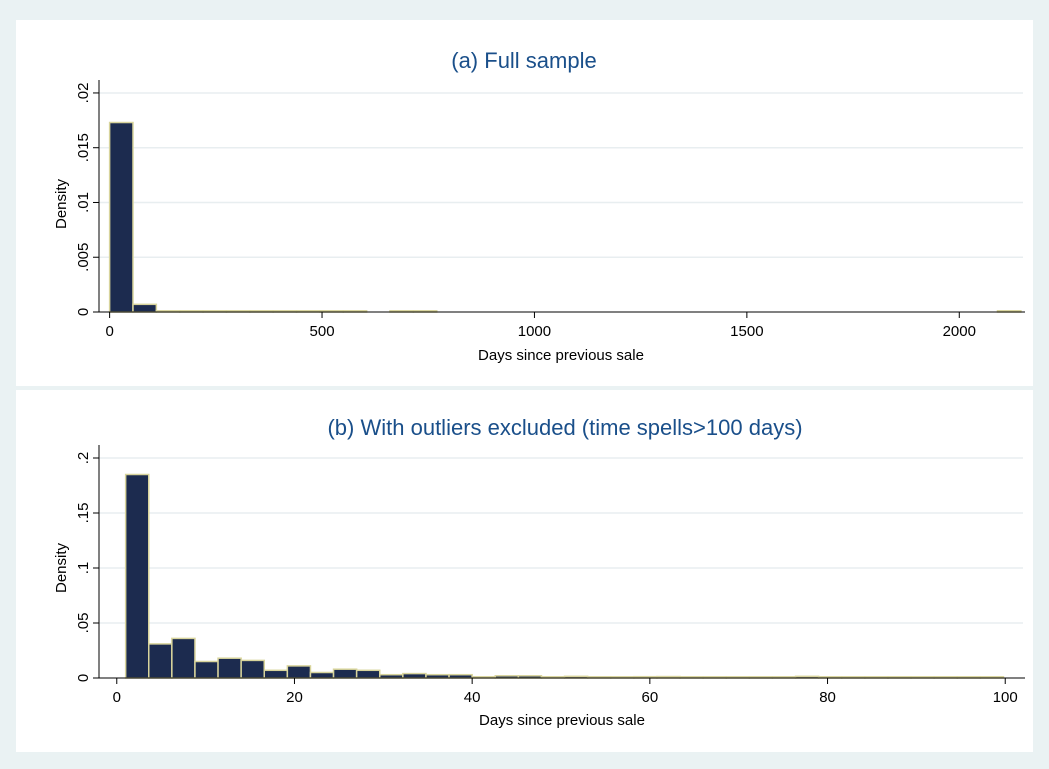 This screenshot has height=769, width=1049. Describe the element at coordinates (746, 331) in the screenshot. I see `x-tick-label: 1500` at that location.